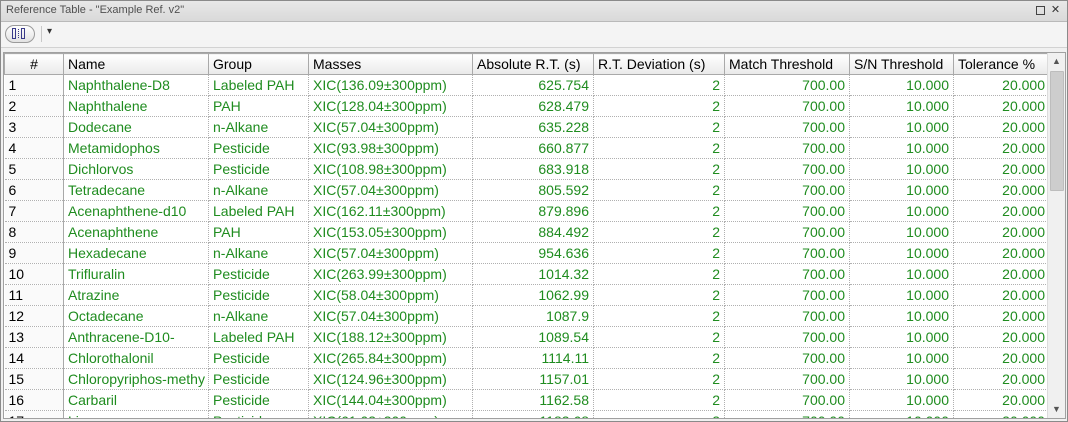 The image size is (1068, 422). I want to click on cell-name: Carbaril, so click(136, 400).